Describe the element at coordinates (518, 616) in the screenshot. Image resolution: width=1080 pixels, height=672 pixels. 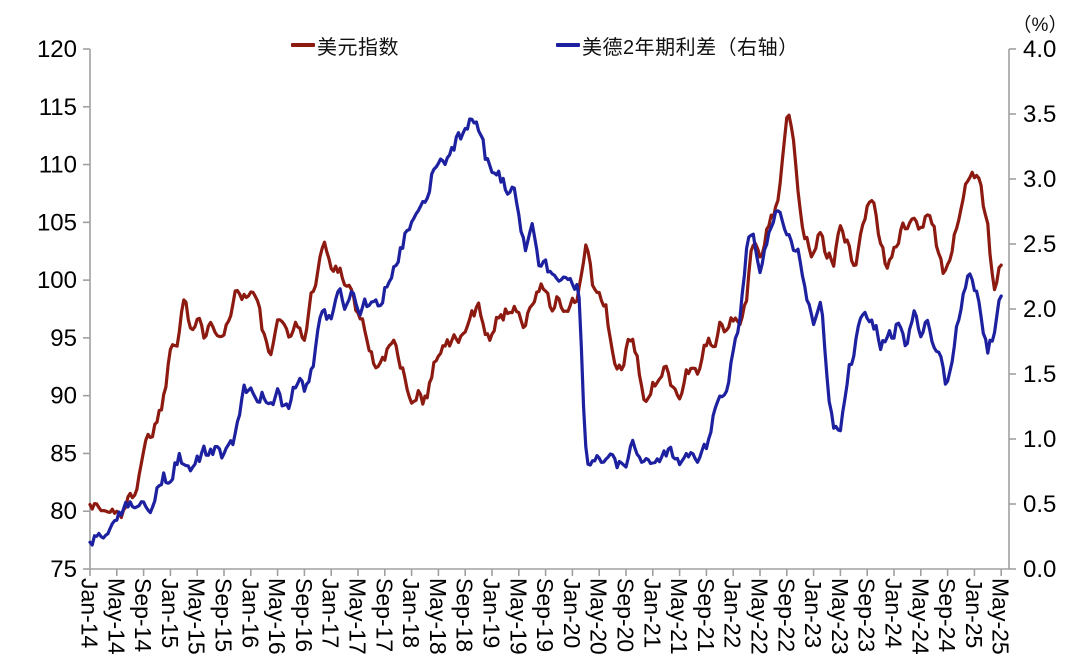
I see `svg-text: May-19` at that location.